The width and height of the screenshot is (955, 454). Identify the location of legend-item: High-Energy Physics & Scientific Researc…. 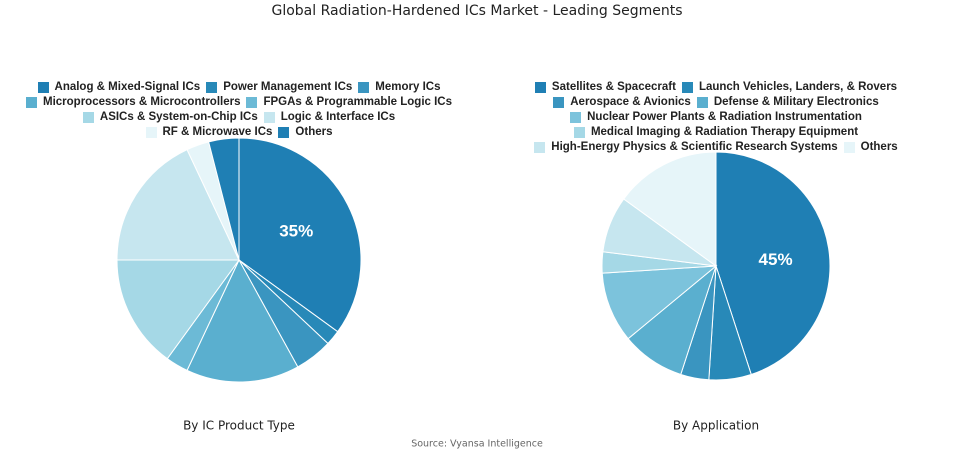
(686, 147).